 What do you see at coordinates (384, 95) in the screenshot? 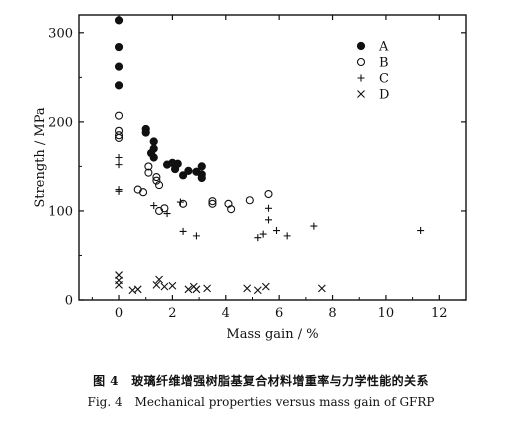
I see `legend-label-d: D` at bounding box center [384, 95].